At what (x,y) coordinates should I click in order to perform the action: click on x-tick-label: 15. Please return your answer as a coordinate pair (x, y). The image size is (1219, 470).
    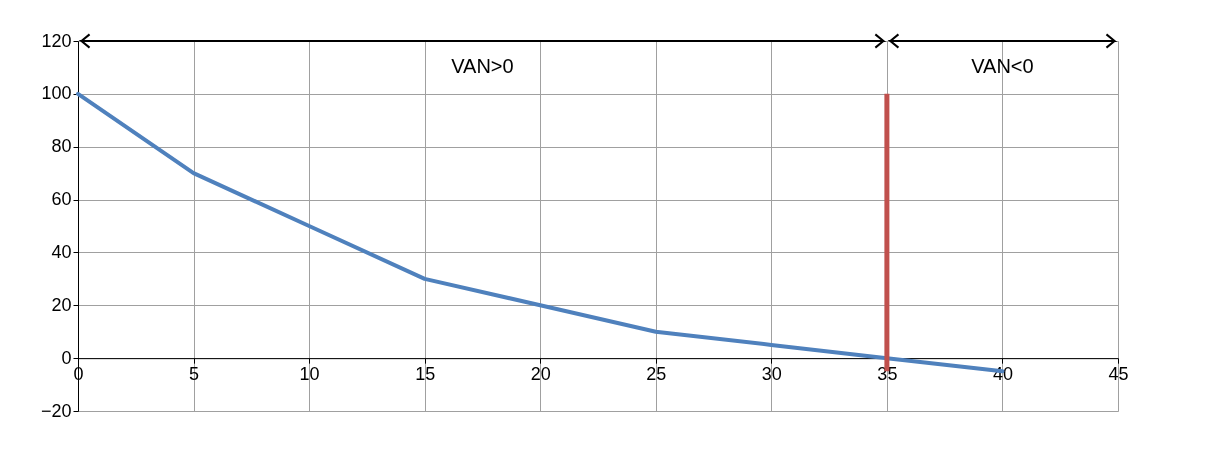
    Looking at the image, I should click on (425, 373).